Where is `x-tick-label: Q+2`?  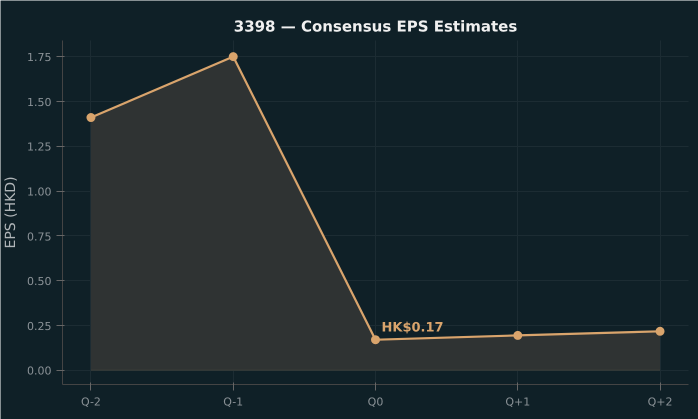
x-tick-label: Q+2 is located at coordinates (660, 402).